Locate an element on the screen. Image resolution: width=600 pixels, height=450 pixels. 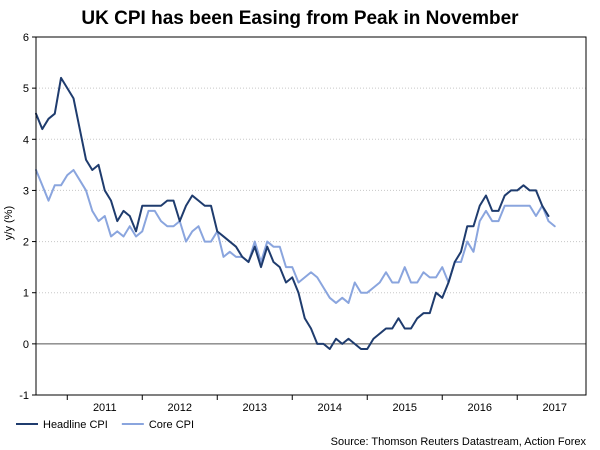
y-tick-label: 2 is located at coordinates (26, 243).